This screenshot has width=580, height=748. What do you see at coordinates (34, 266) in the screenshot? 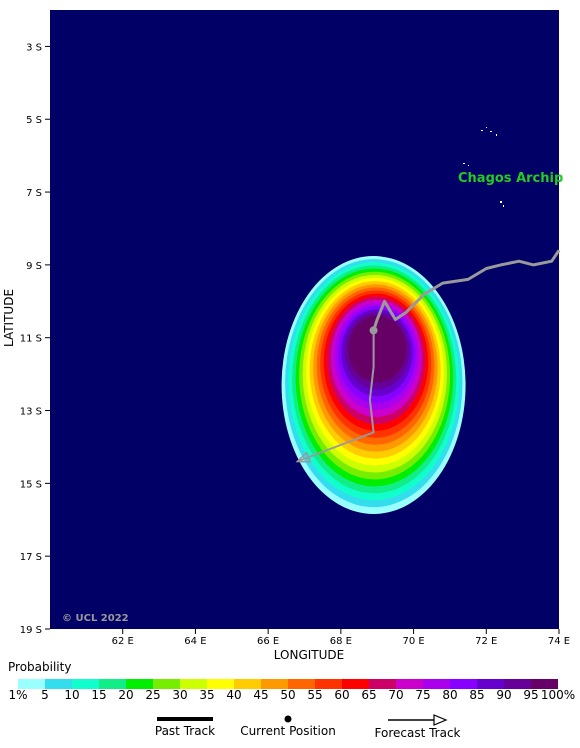
I see `y-tick-label: 9 S` at bounding box center [34, 266].